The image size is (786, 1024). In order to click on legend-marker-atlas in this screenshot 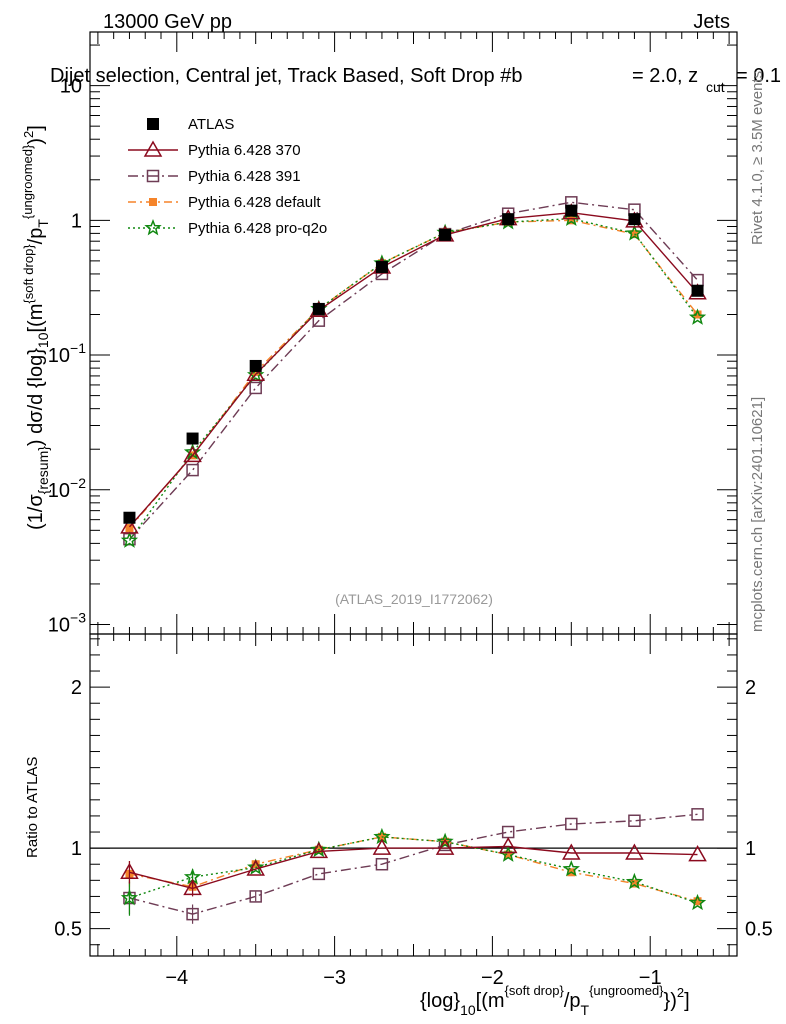, I will do `click(153, 124)`.